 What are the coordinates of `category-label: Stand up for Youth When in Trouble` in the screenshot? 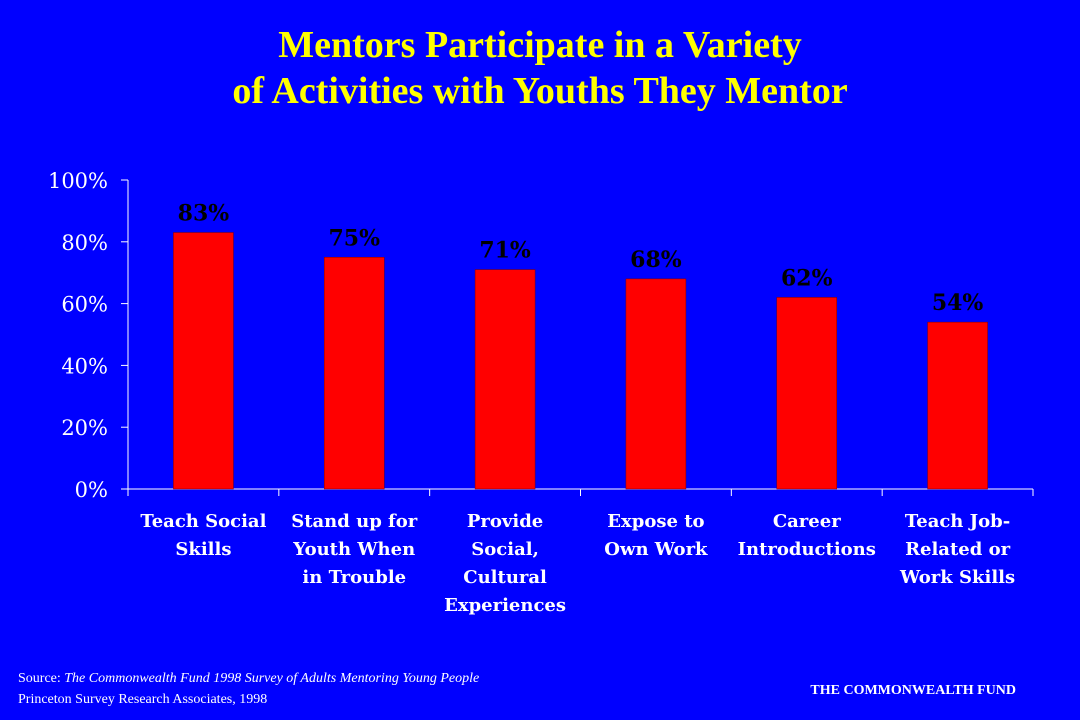 It's located at (354, 549).